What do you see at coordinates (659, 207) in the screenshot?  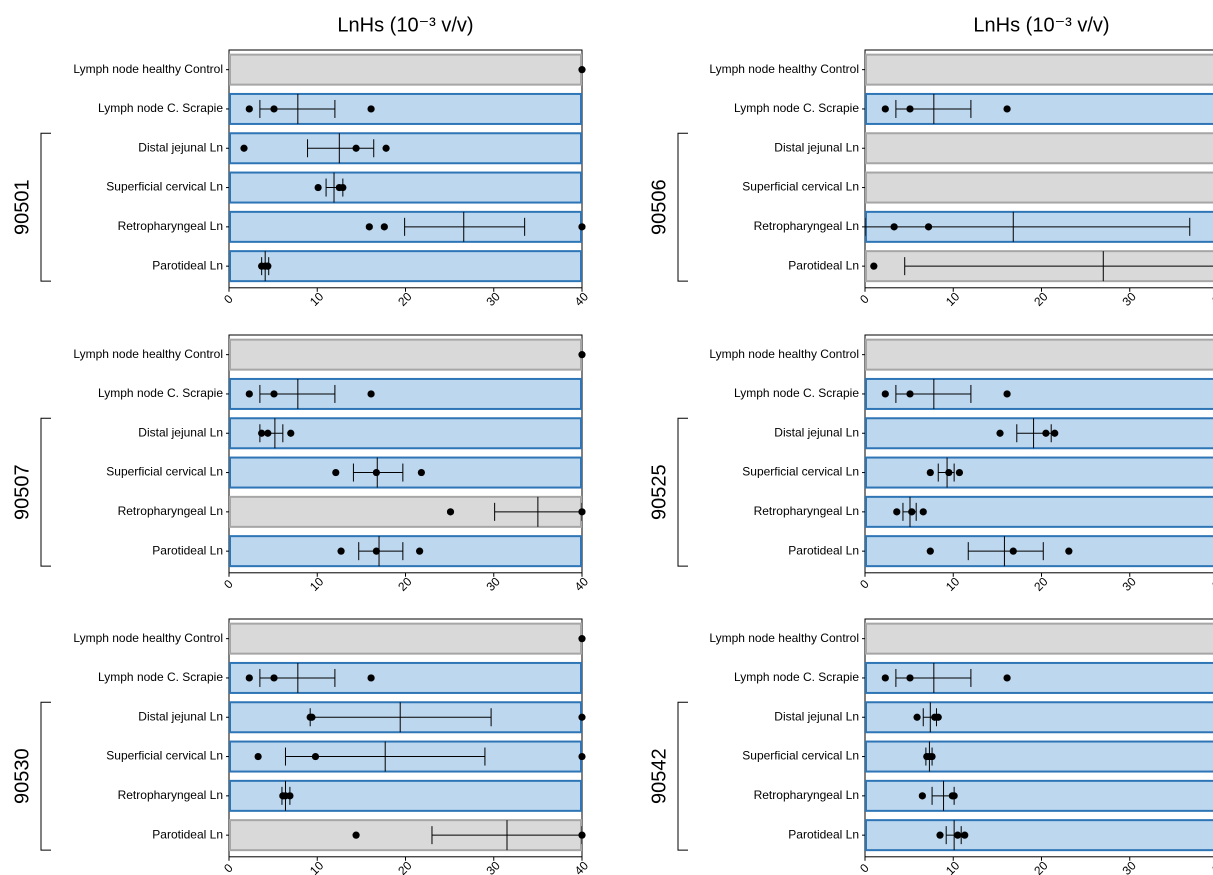 I see `group-label: 90506` at bounding box center [659, 207].